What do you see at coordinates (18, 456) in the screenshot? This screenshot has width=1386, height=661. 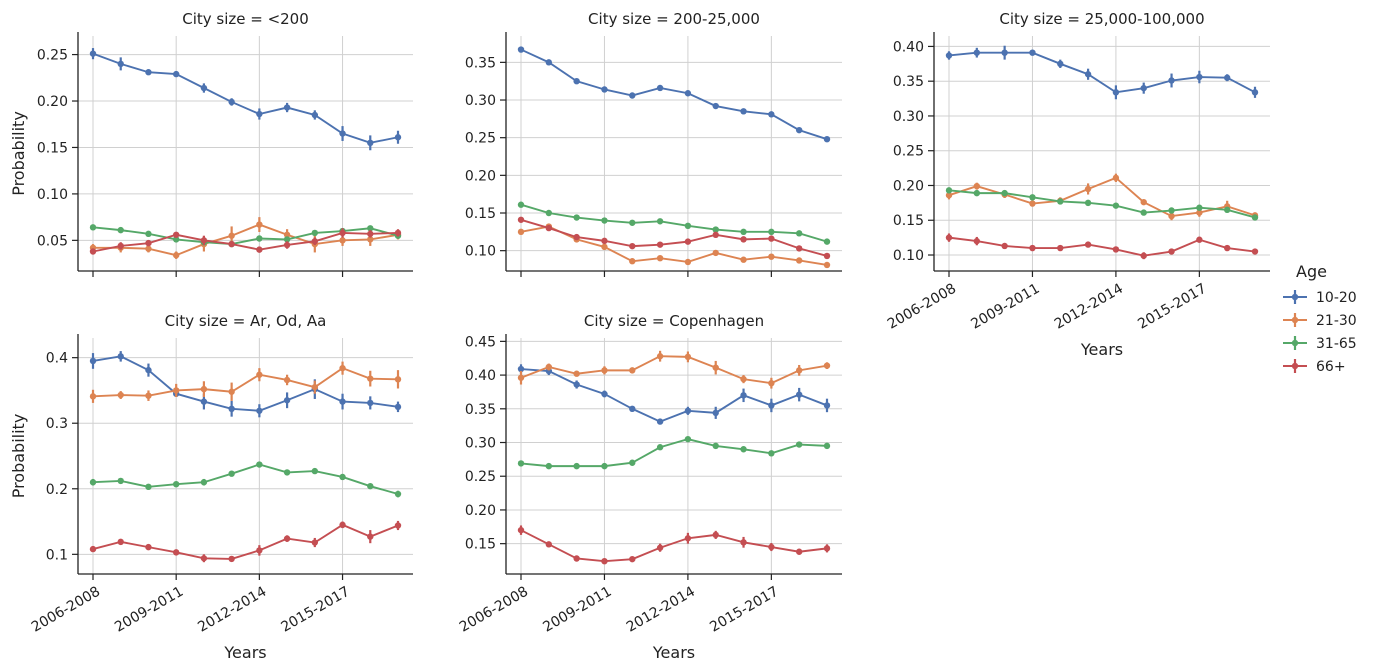 I see `y-axis-title: Probability` at bounding box center [18, 456].